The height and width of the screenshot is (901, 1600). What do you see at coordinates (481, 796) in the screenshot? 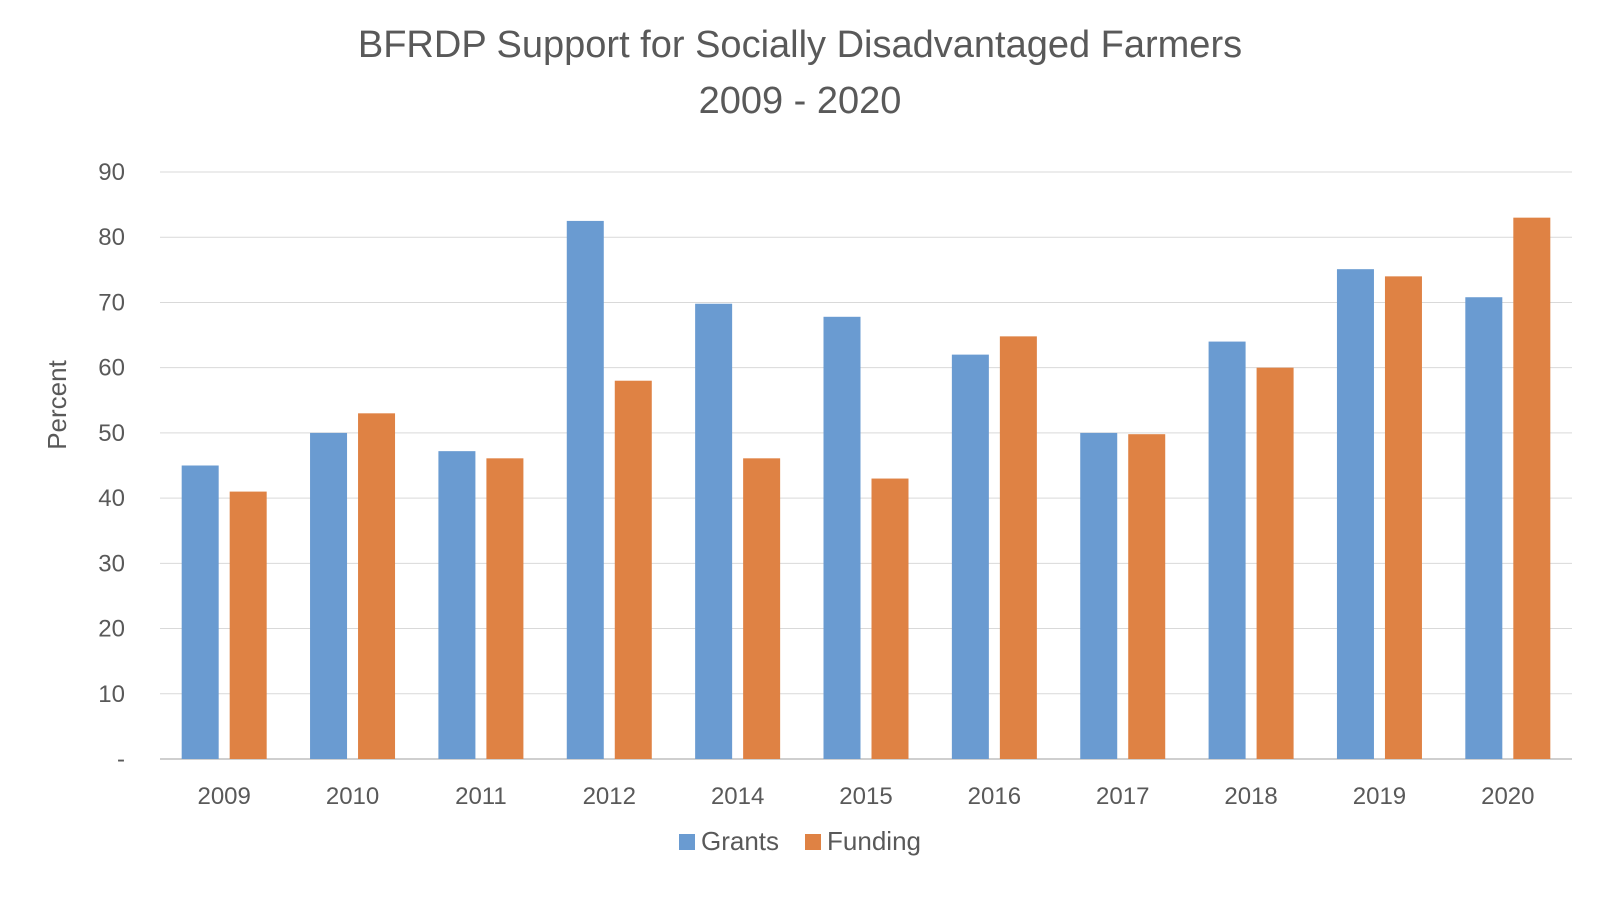
I see `x-tick-label: 2011` at bounding box center [481, 796].